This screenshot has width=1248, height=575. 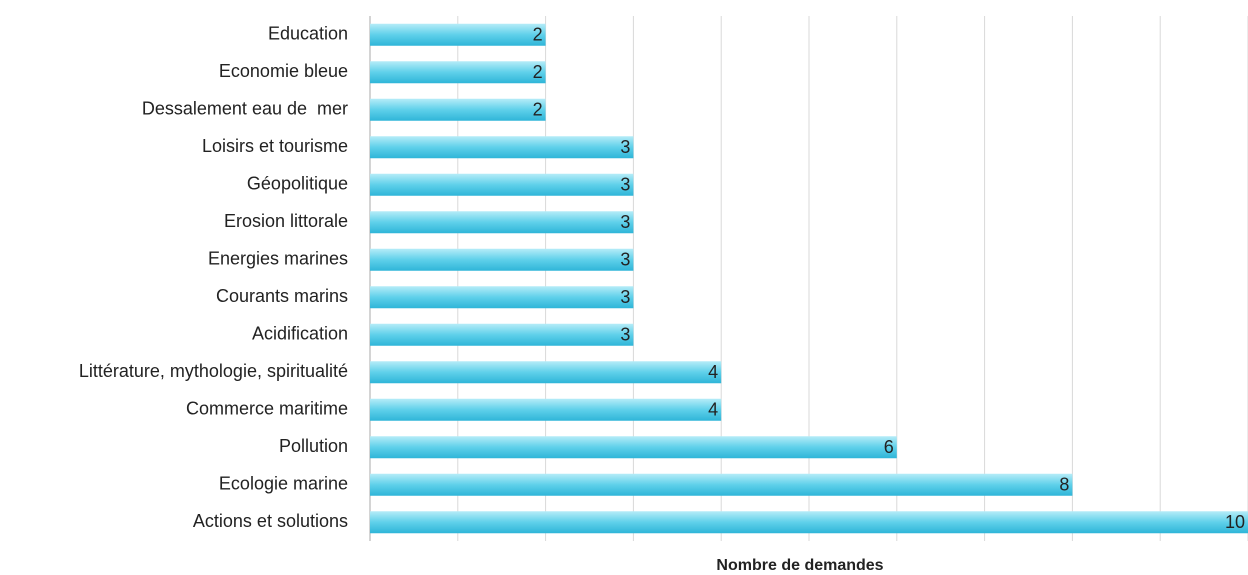 I want to click on y-tick-label: Littérature, mythologie, spiritualité, so click(x=213, y=371).